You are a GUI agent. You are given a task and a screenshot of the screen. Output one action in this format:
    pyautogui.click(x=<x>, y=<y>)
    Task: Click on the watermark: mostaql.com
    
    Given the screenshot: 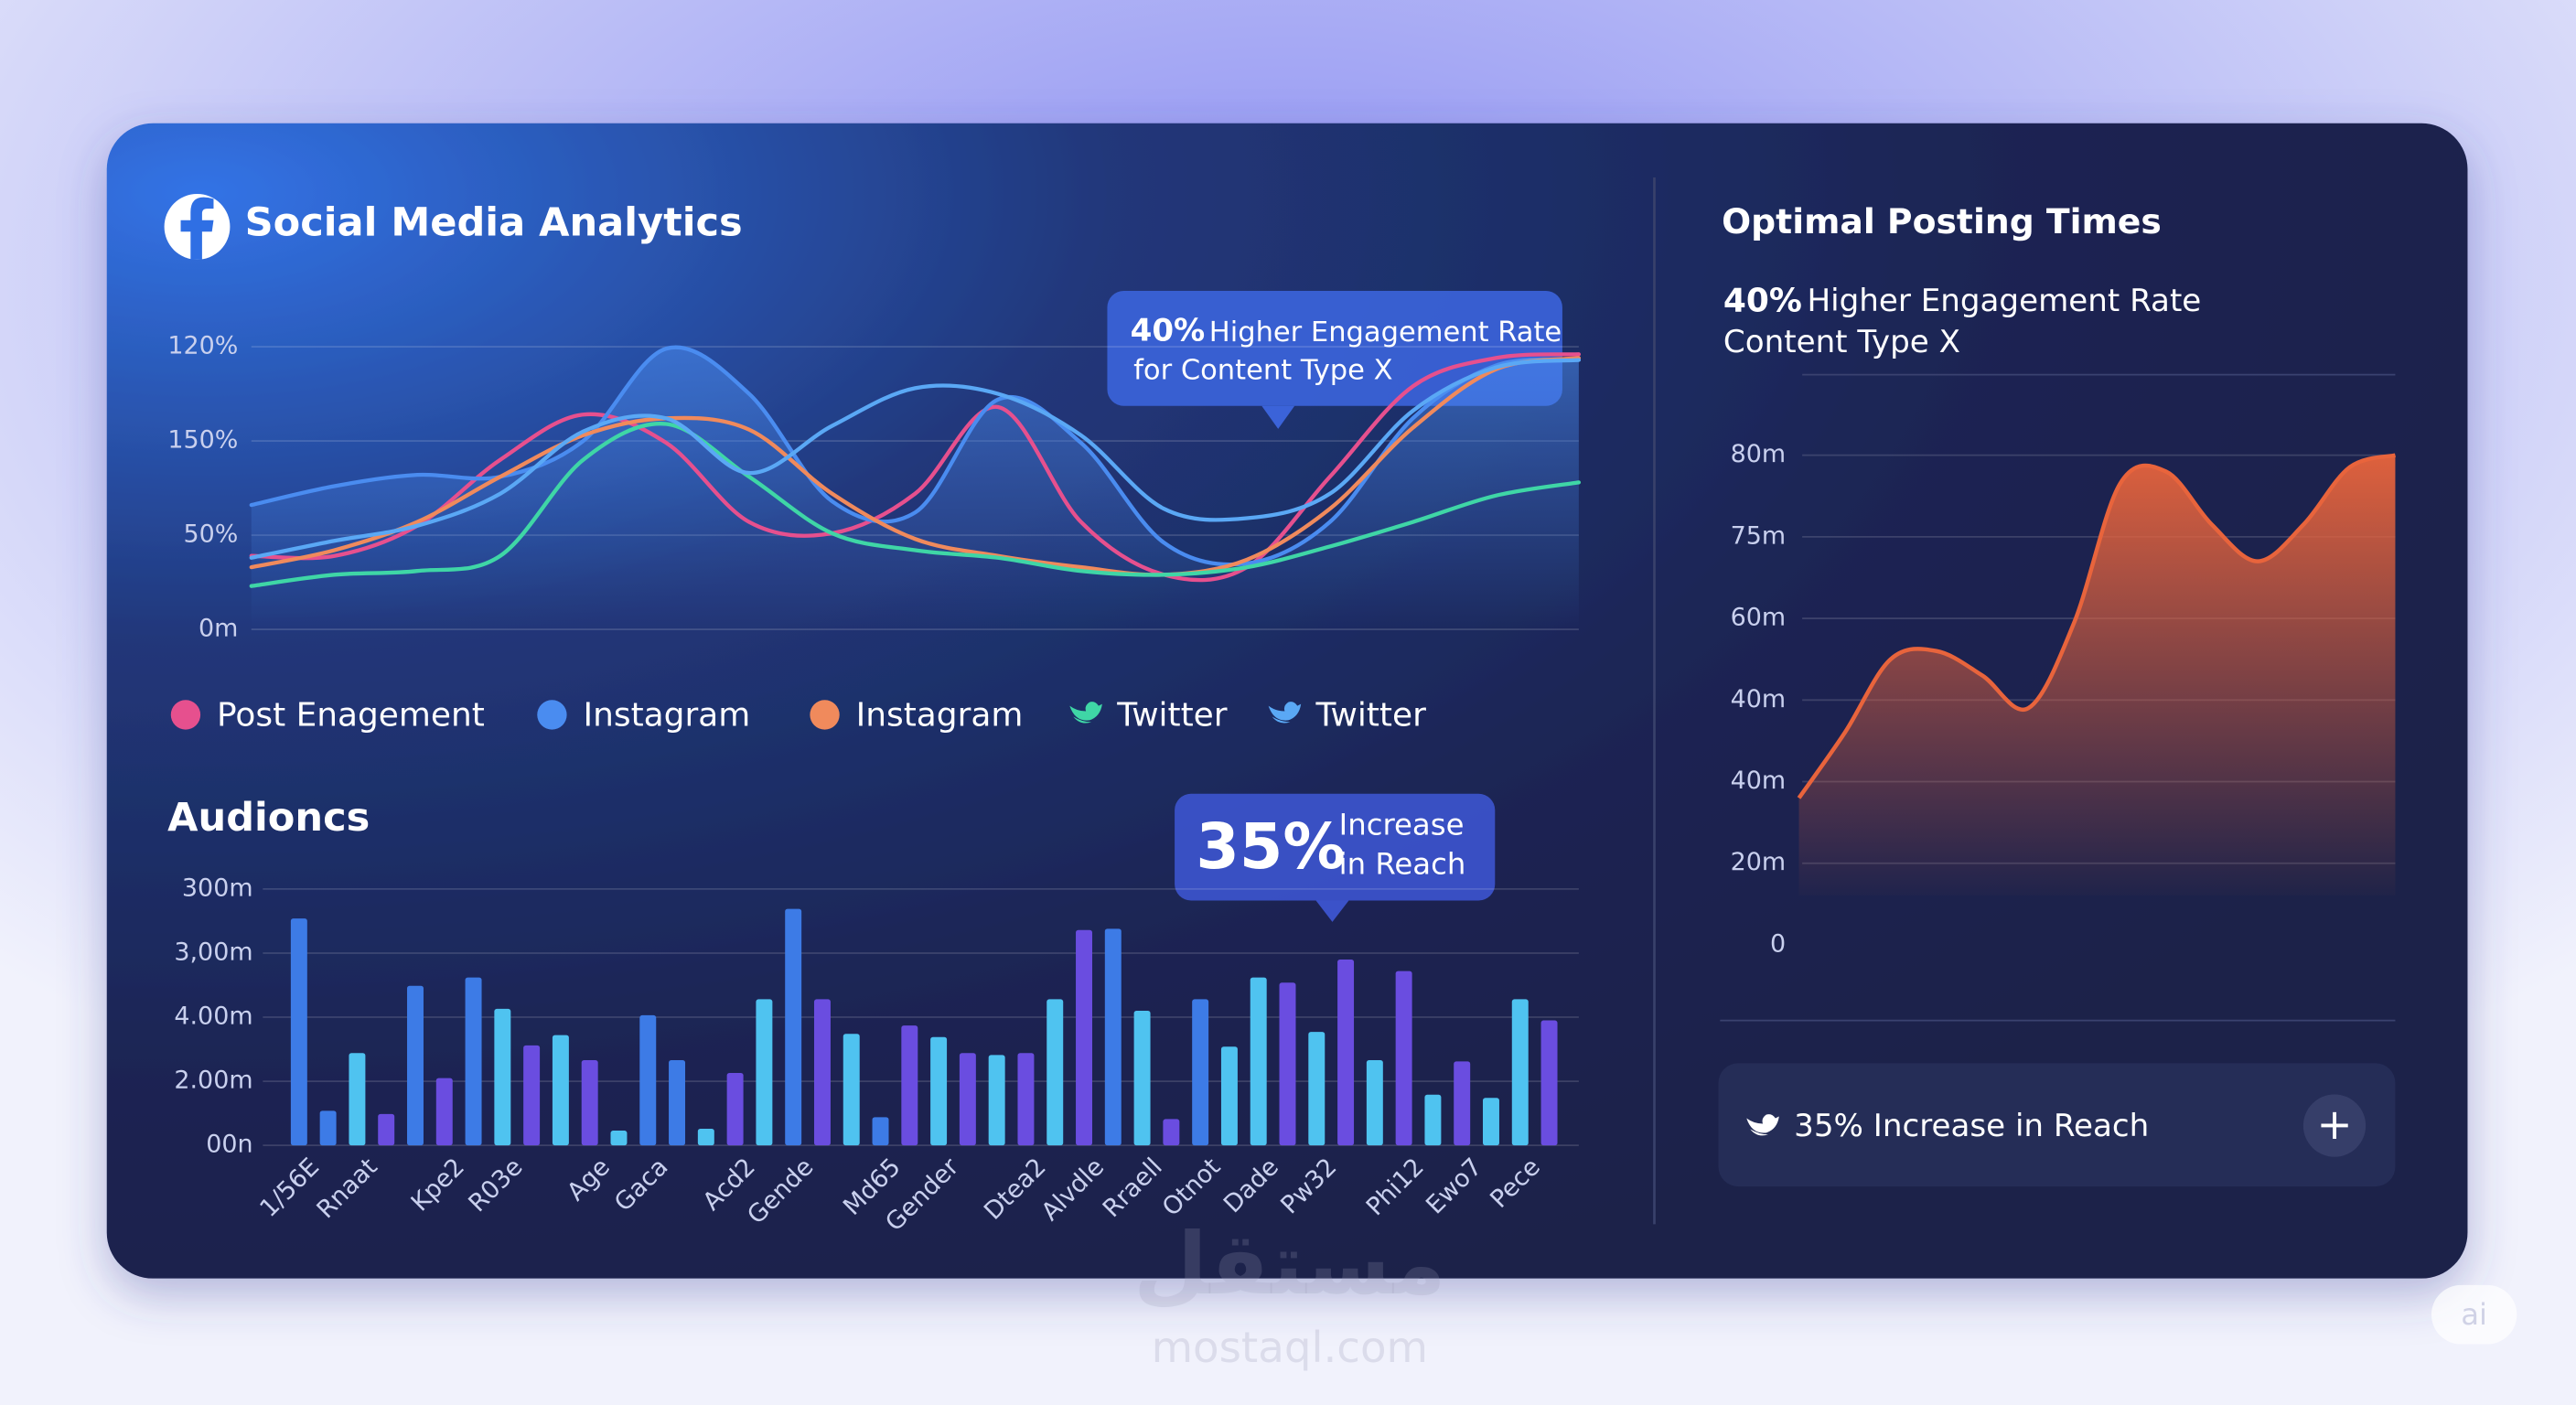 What is the action you would take?
    pyautogui.click(x=1290, y=1348)
    